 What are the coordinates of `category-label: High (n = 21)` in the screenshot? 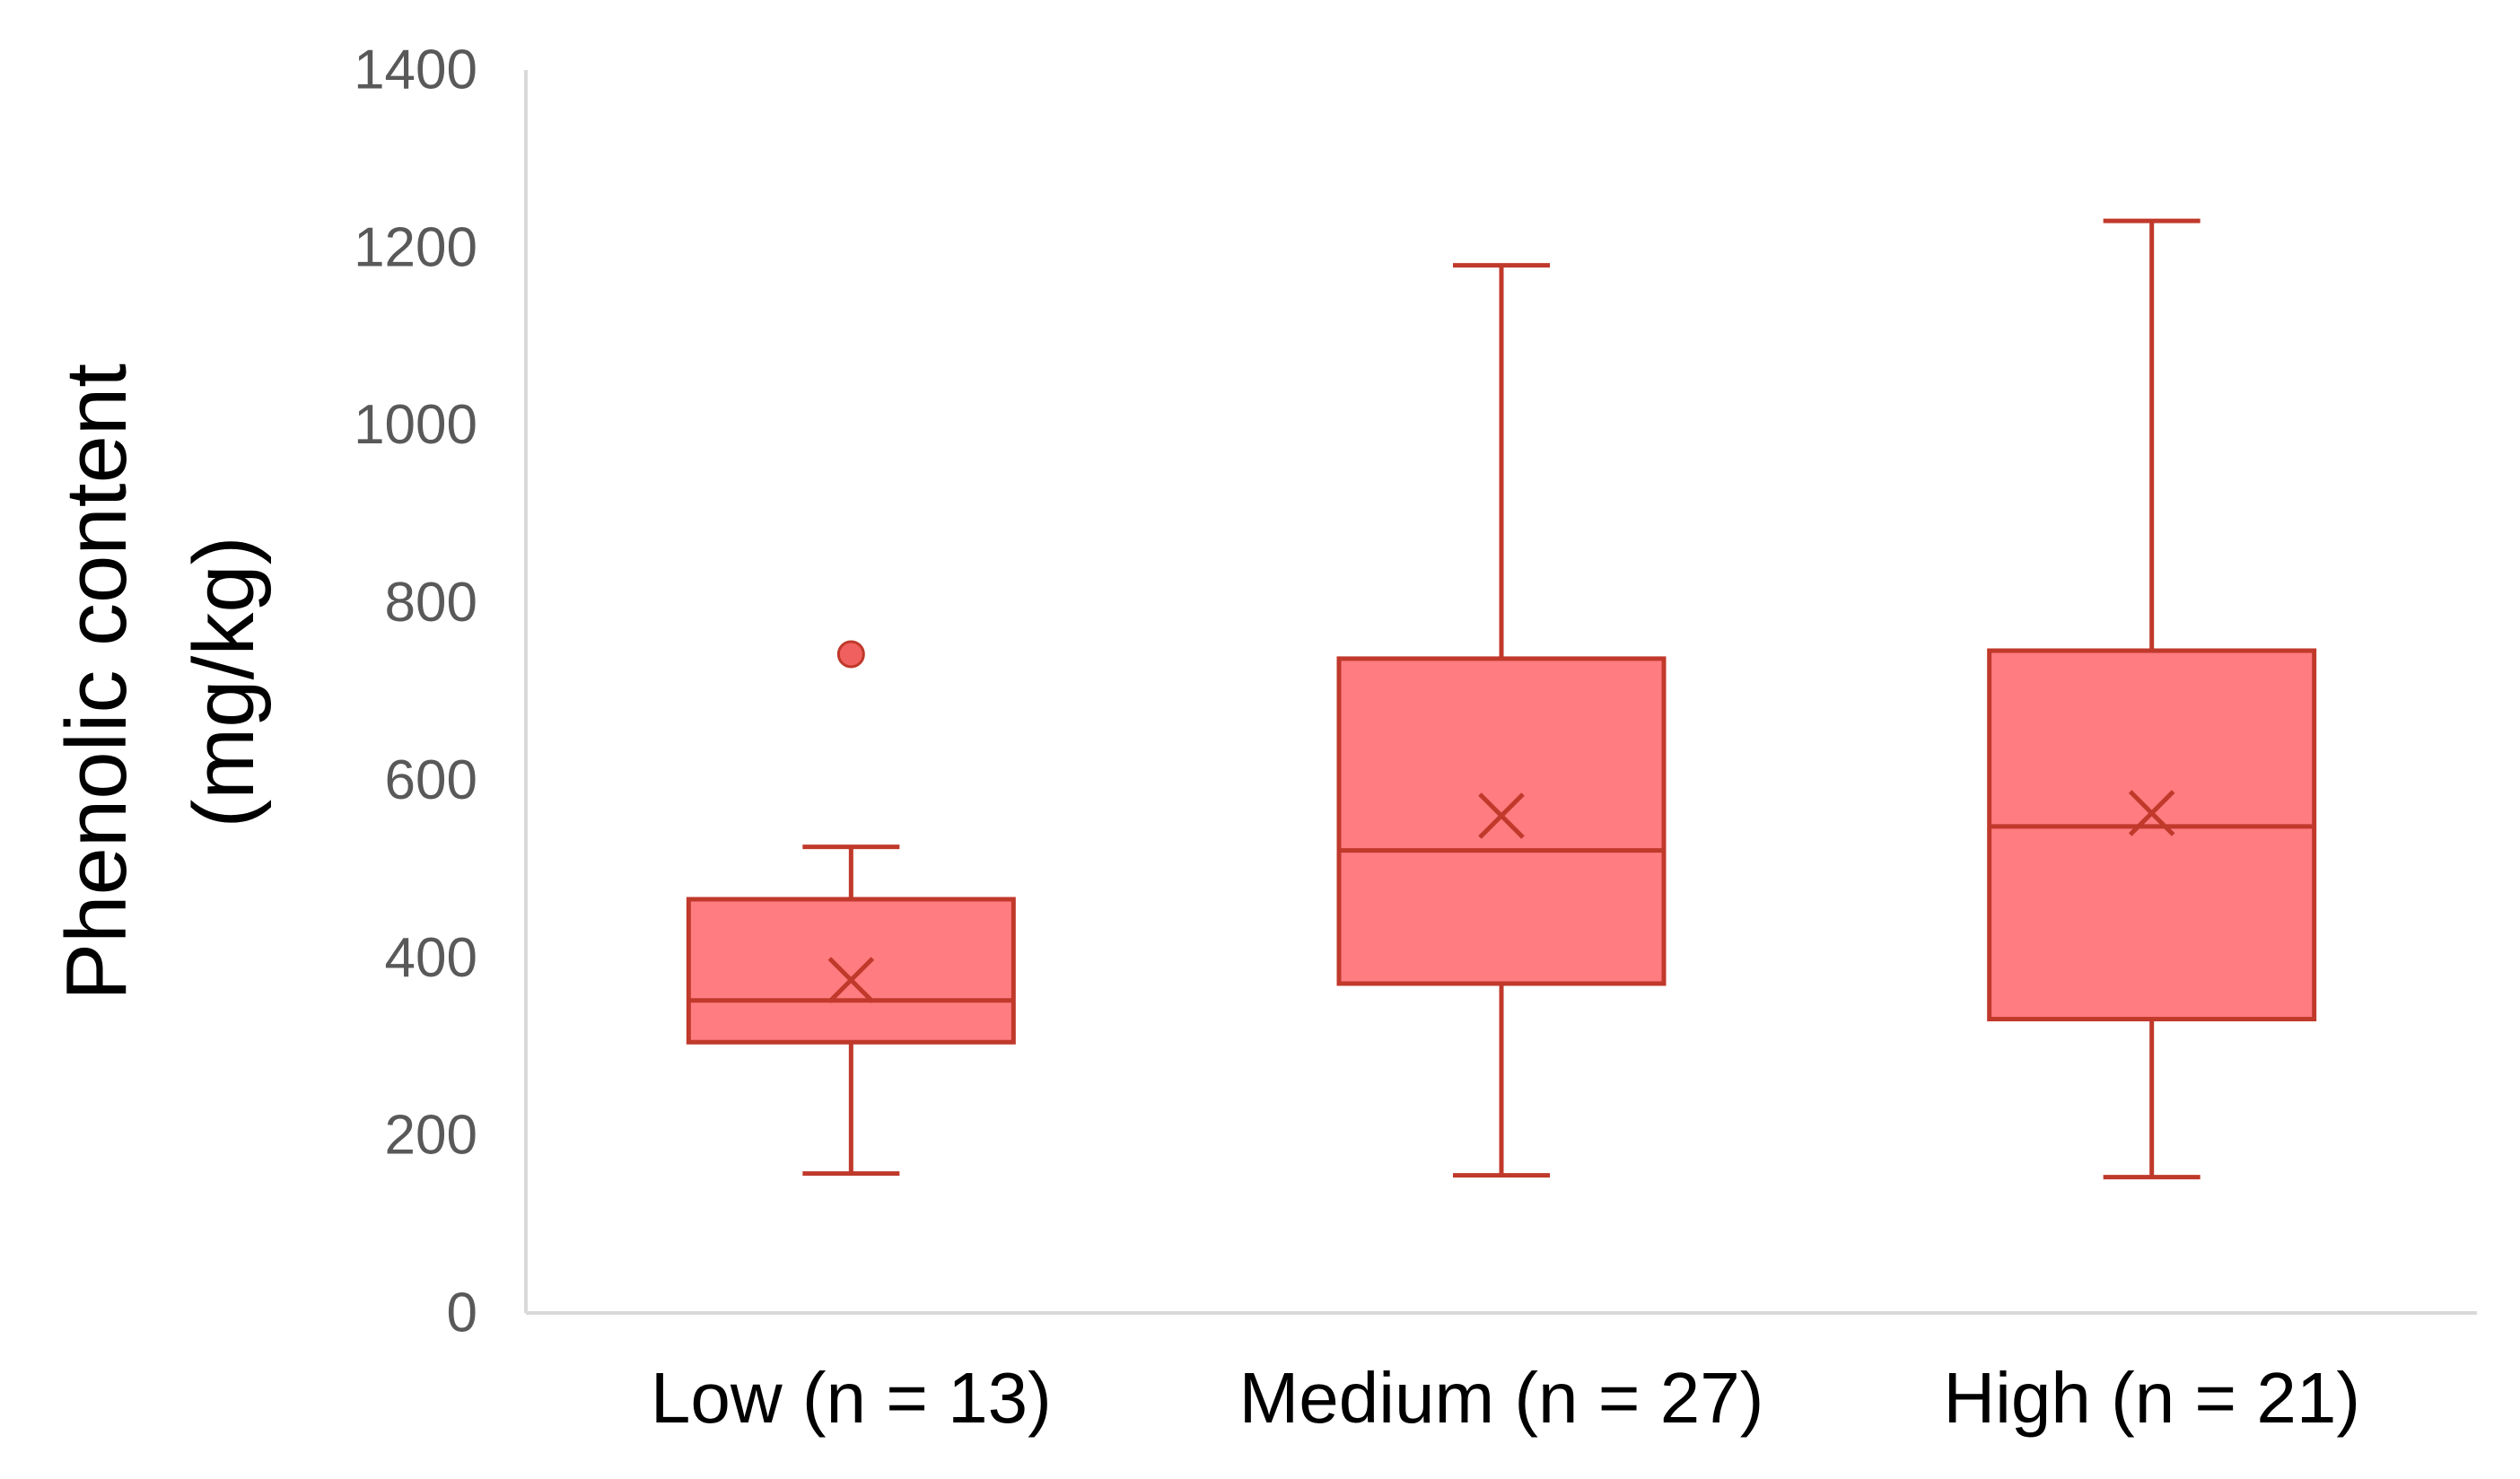 It's located at (2152, 1398).